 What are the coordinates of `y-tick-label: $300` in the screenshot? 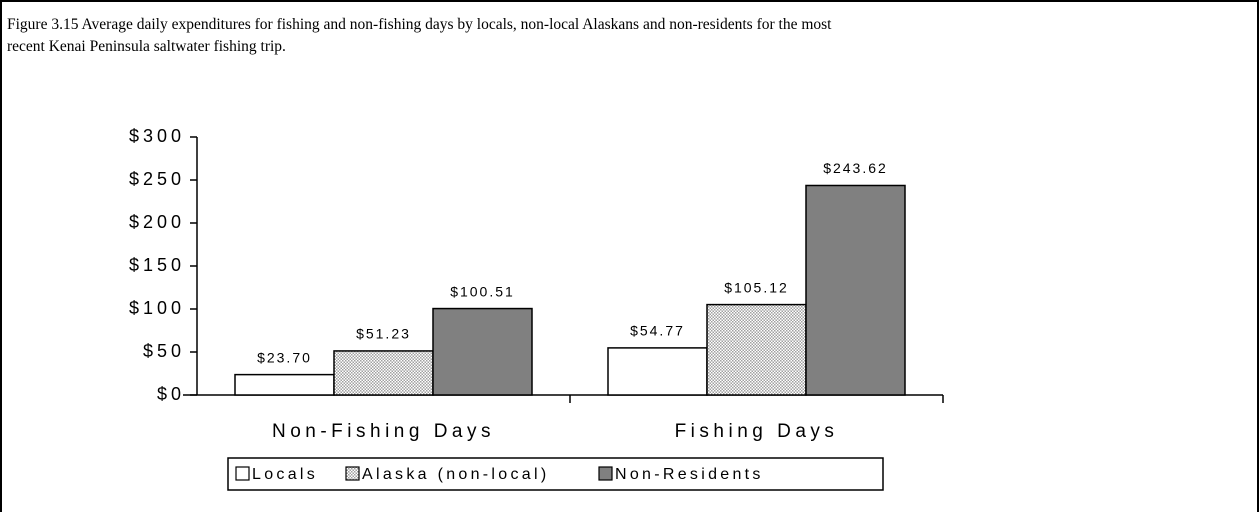 It's located at (157, 136).